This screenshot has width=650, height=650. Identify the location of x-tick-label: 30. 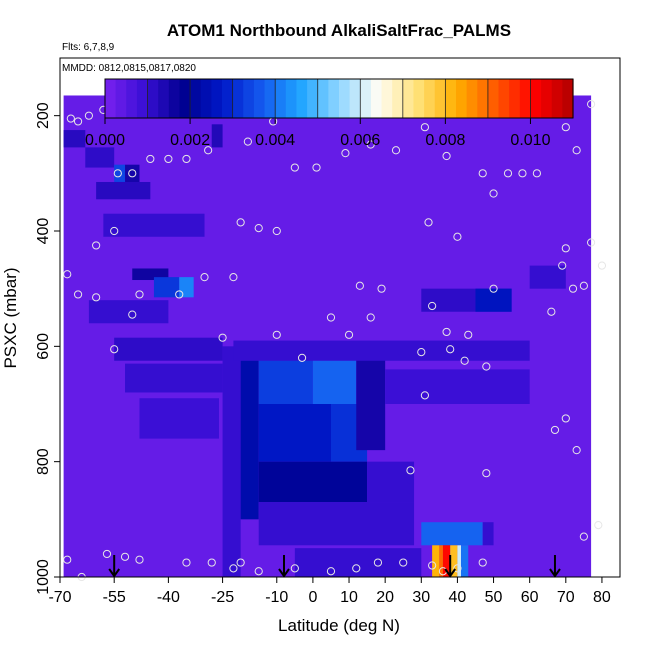
(421, 597).